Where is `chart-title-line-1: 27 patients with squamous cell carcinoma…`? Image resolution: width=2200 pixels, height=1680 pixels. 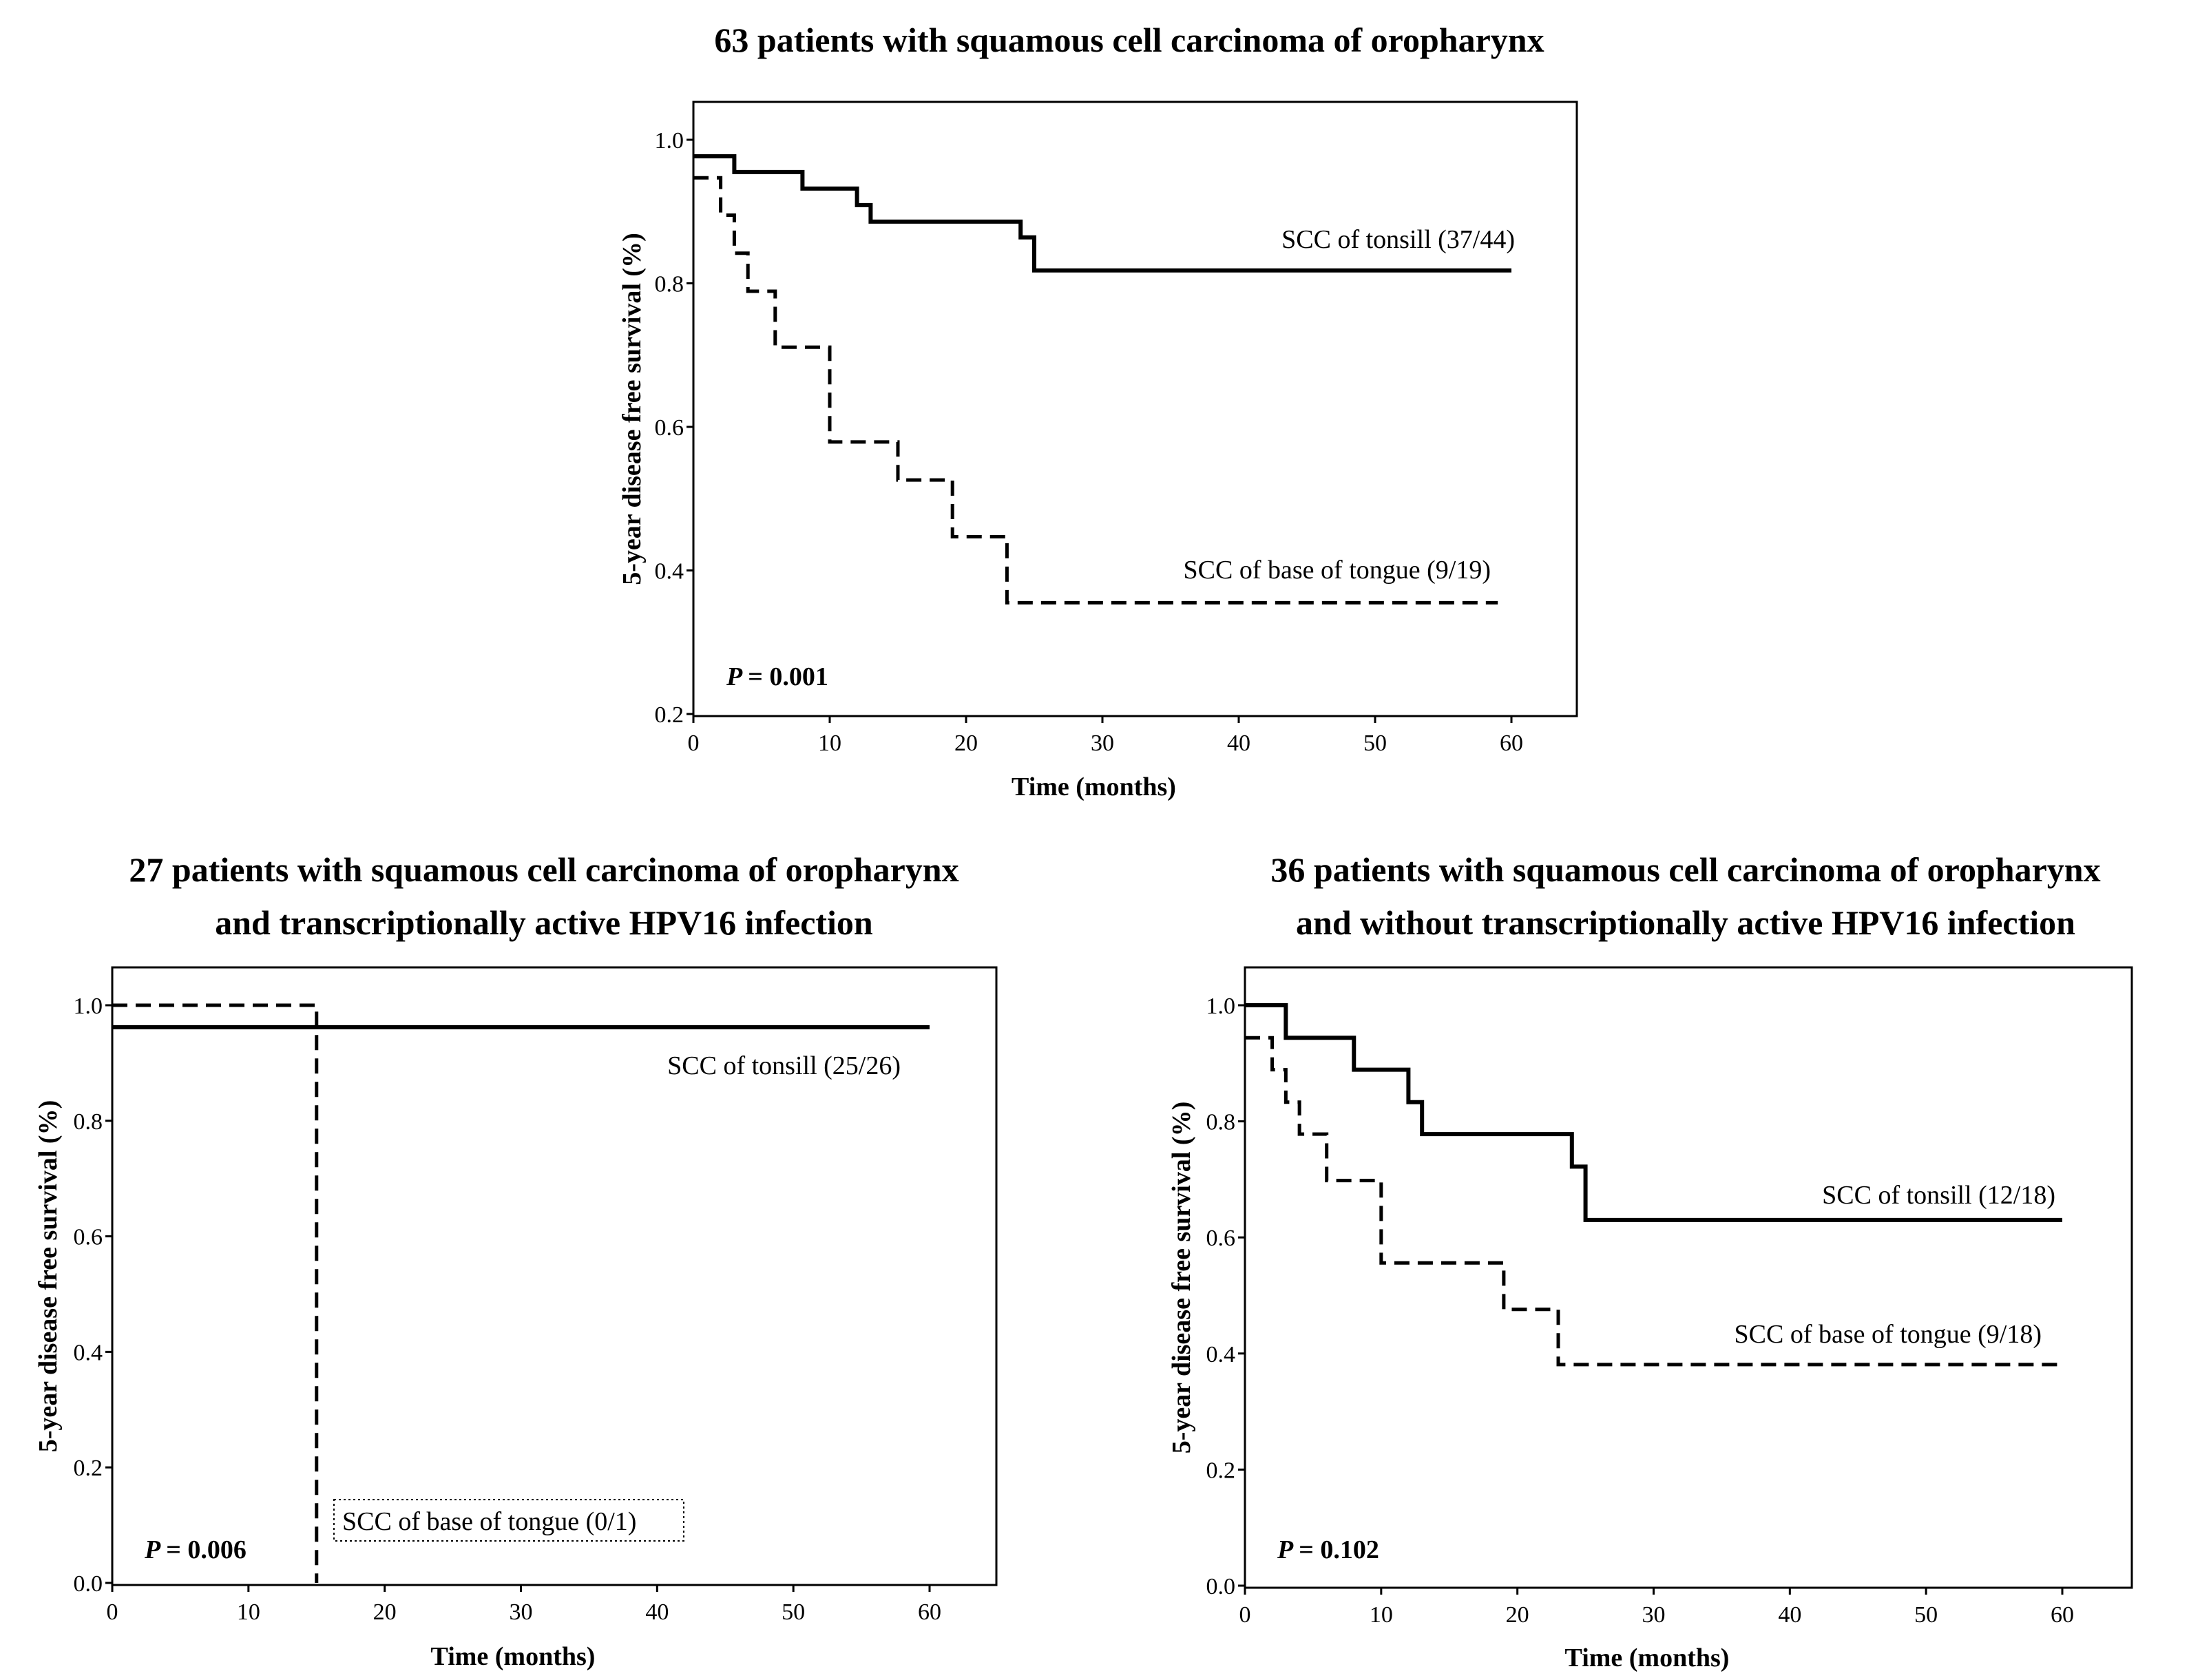 chart-title-line-1: 27 patients with squamous cell carcinoma… is located at coordinates (543, 869).